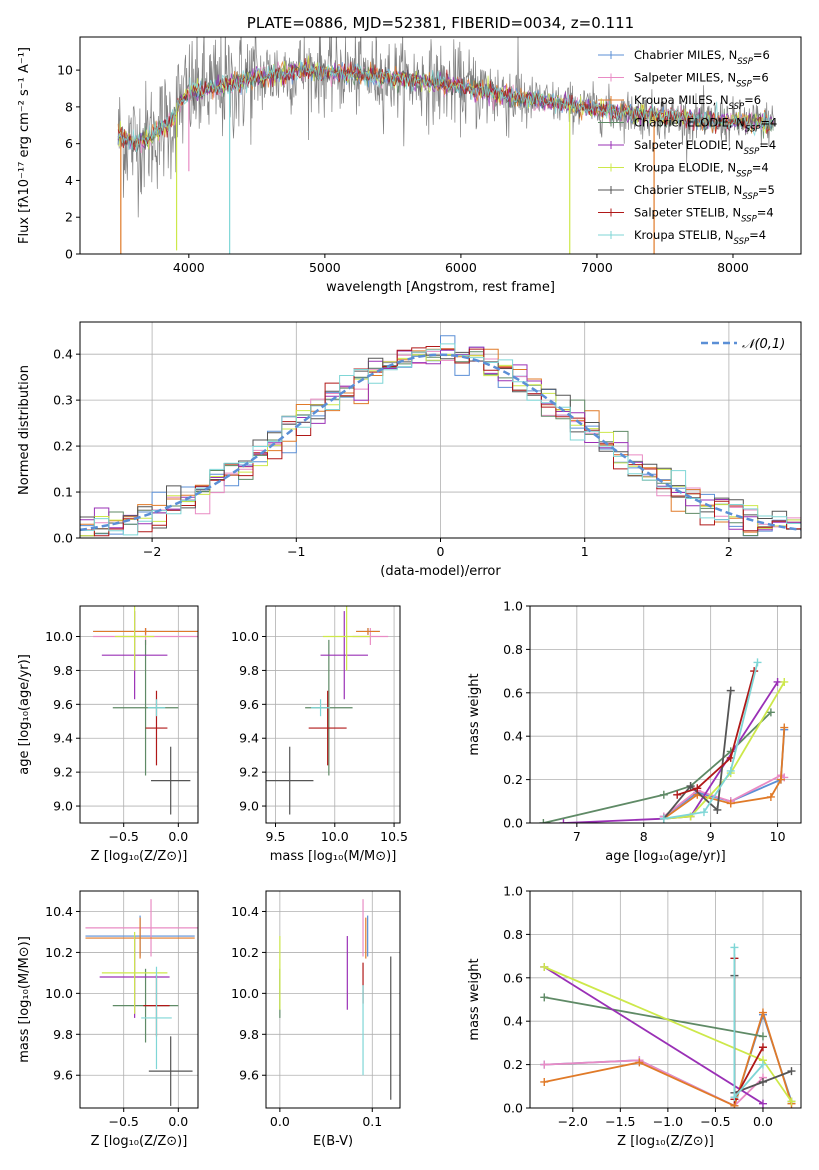  I want to click on x-tick-label: 0.1, so click(372, 1121).